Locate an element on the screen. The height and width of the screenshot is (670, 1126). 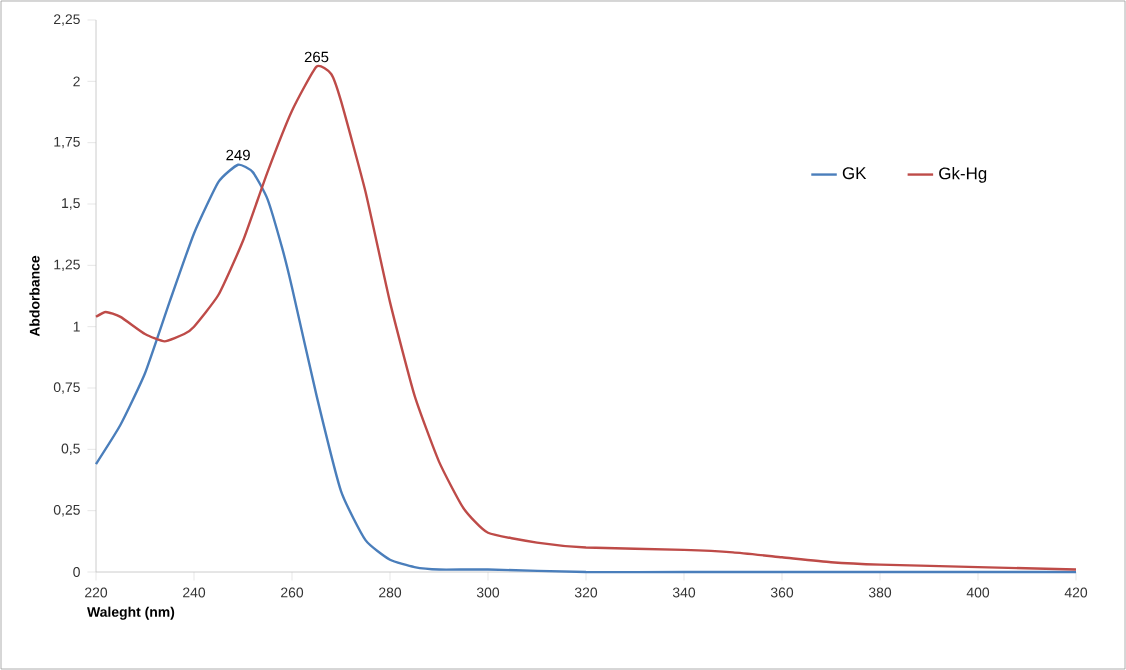
legend-label: GK is located at coordinates (854, 173).